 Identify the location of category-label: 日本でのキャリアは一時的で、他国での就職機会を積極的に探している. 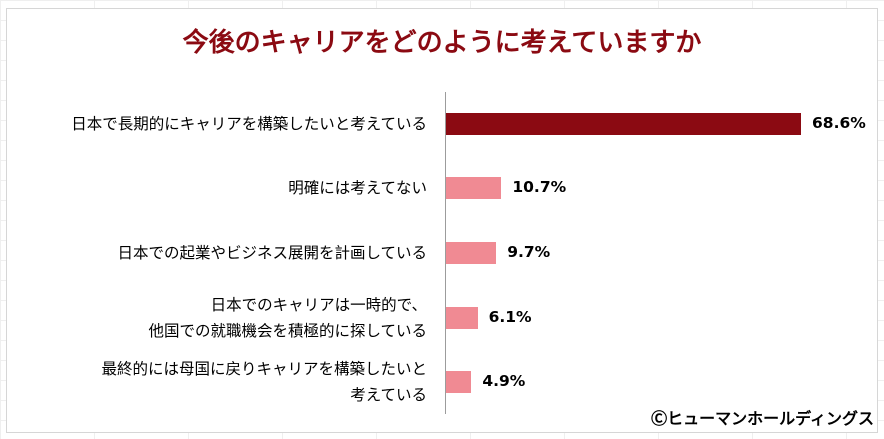
(287, 318).